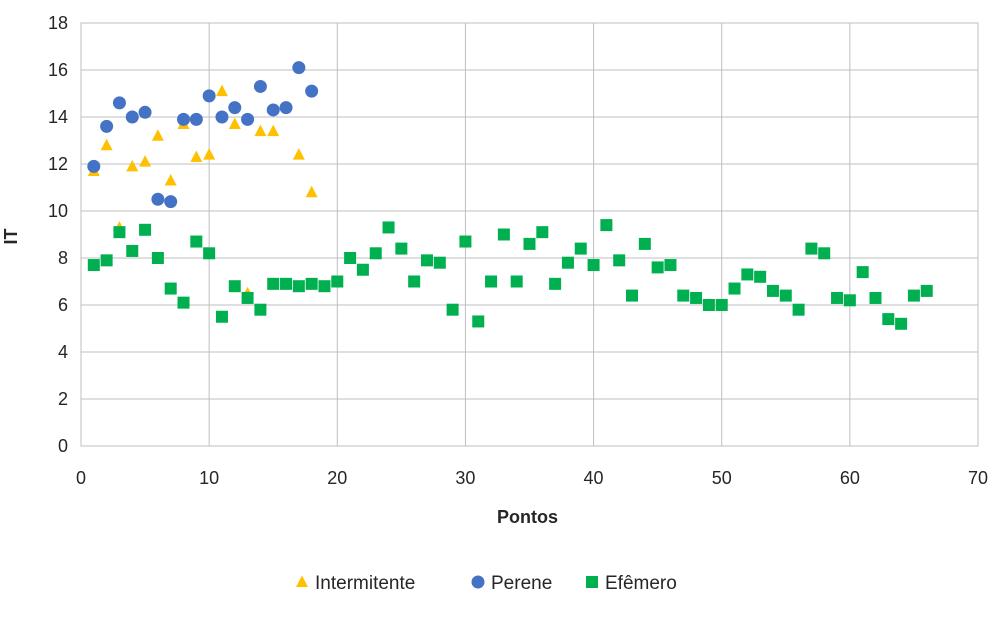 This screenshot has height=622, width=1002. Describe the element at coordinates (58, 164) in the screenshot. I see `y-tick-label: 12` at that location.